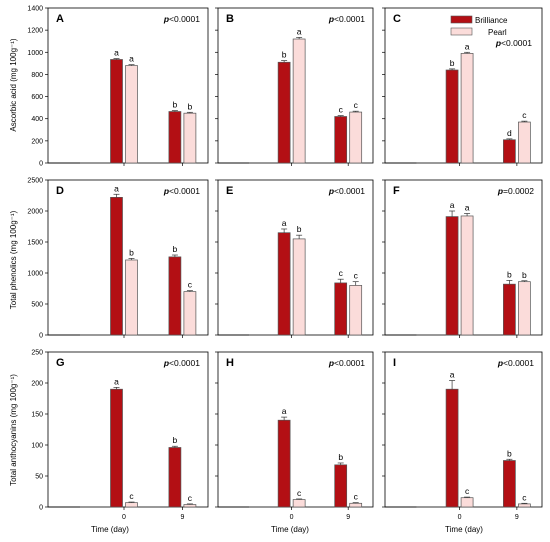 This screenshot has width=550, height=542. Describe the element at coordinates (230, 19) in the screenshot. I see `panel-letter: B` at that location.